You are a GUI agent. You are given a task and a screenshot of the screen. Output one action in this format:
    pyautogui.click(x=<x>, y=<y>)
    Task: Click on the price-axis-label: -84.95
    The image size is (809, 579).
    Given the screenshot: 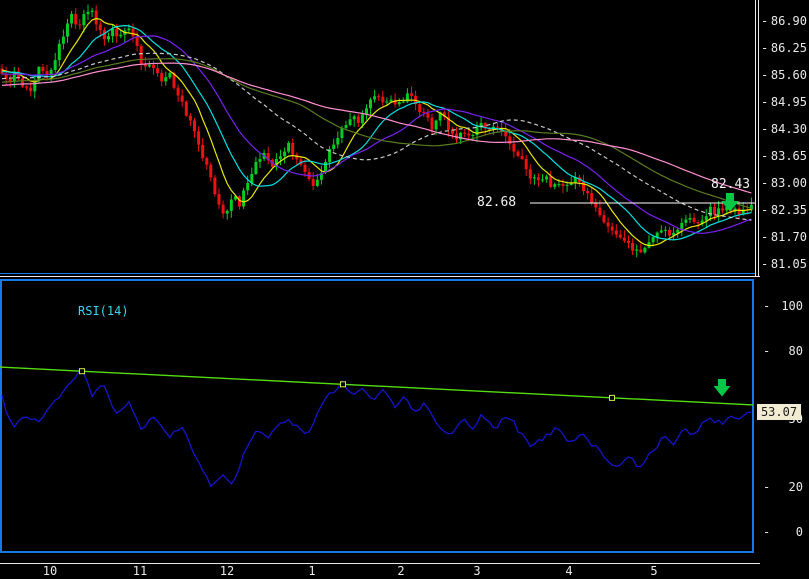 What is the action you would take?
    pyautogui.click(x=784, y=102)
    